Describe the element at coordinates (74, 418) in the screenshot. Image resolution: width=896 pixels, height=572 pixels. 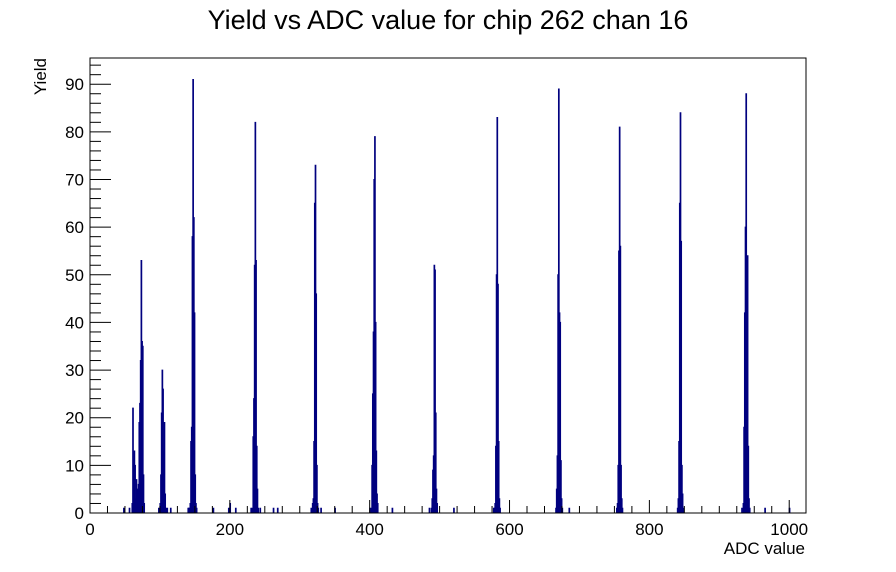
I see `y-tick-label: 20` at that location.